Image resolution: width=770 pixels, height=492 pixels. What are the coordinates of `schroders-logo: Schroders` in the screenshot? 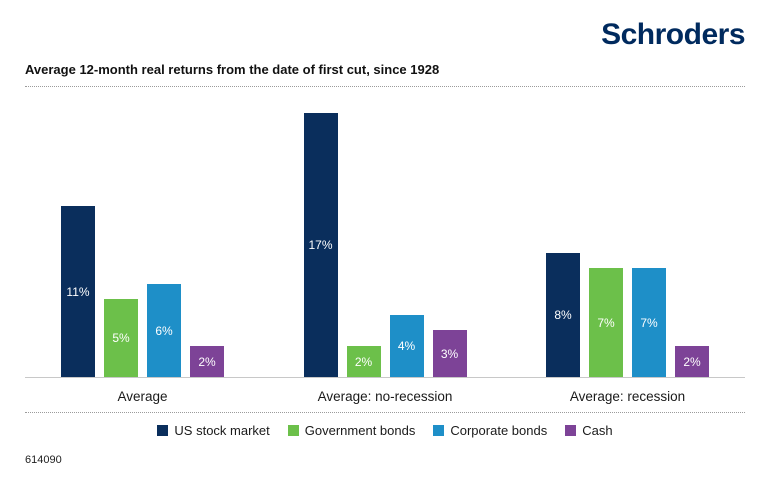 It's located at (673, 34).